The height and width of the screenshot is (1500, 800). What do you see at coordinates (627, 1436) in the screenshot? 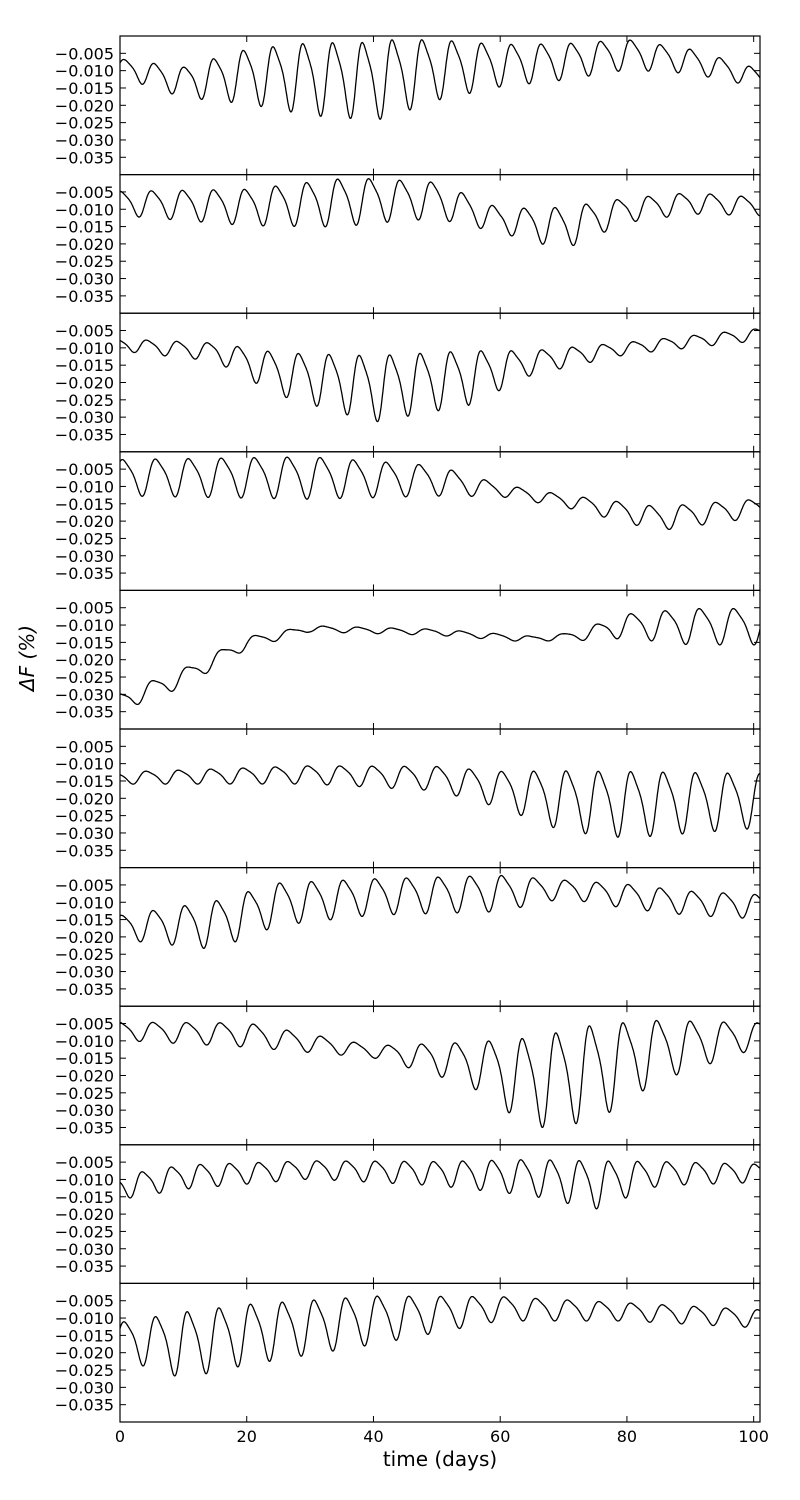
I see `x-tick-label: 80` at bounding box center [627, 1436].